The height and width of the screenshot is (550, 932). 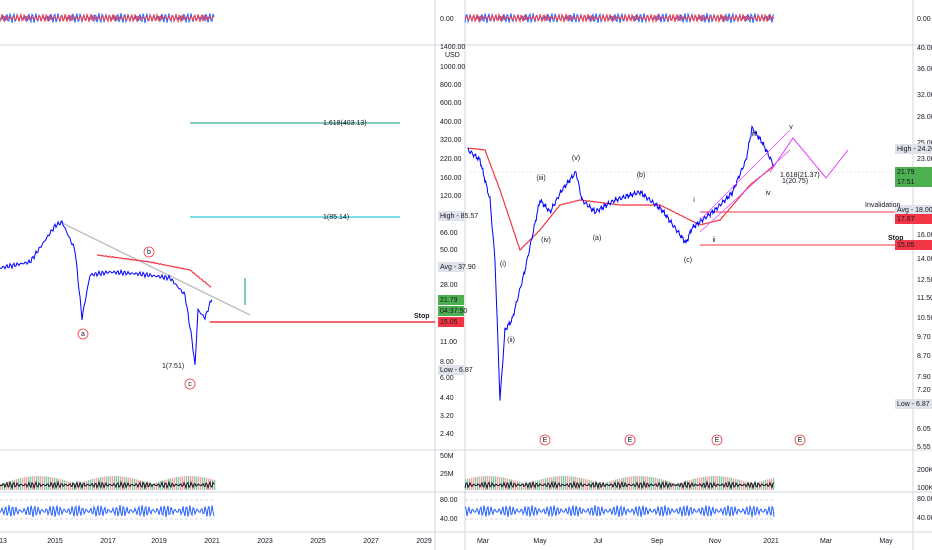 What do you see at coordinates (447, 434) in the screenshot?
I see `axis-label: 2.40` at bounding box center [447, 434].